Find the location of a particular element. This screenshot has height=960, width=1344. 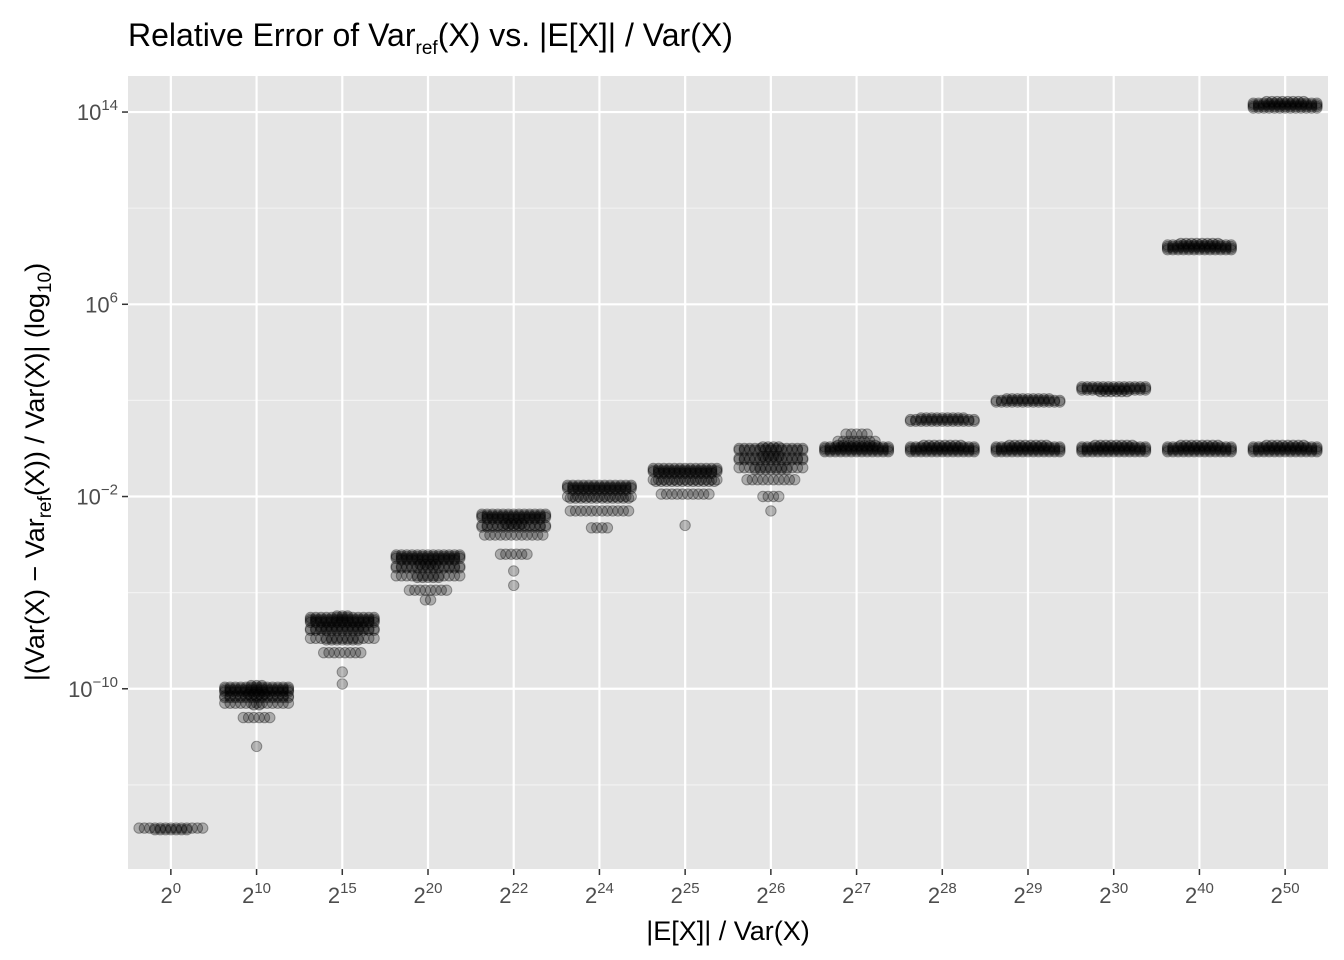

x-tick-label: 227 is located at coordinates (856, 894).